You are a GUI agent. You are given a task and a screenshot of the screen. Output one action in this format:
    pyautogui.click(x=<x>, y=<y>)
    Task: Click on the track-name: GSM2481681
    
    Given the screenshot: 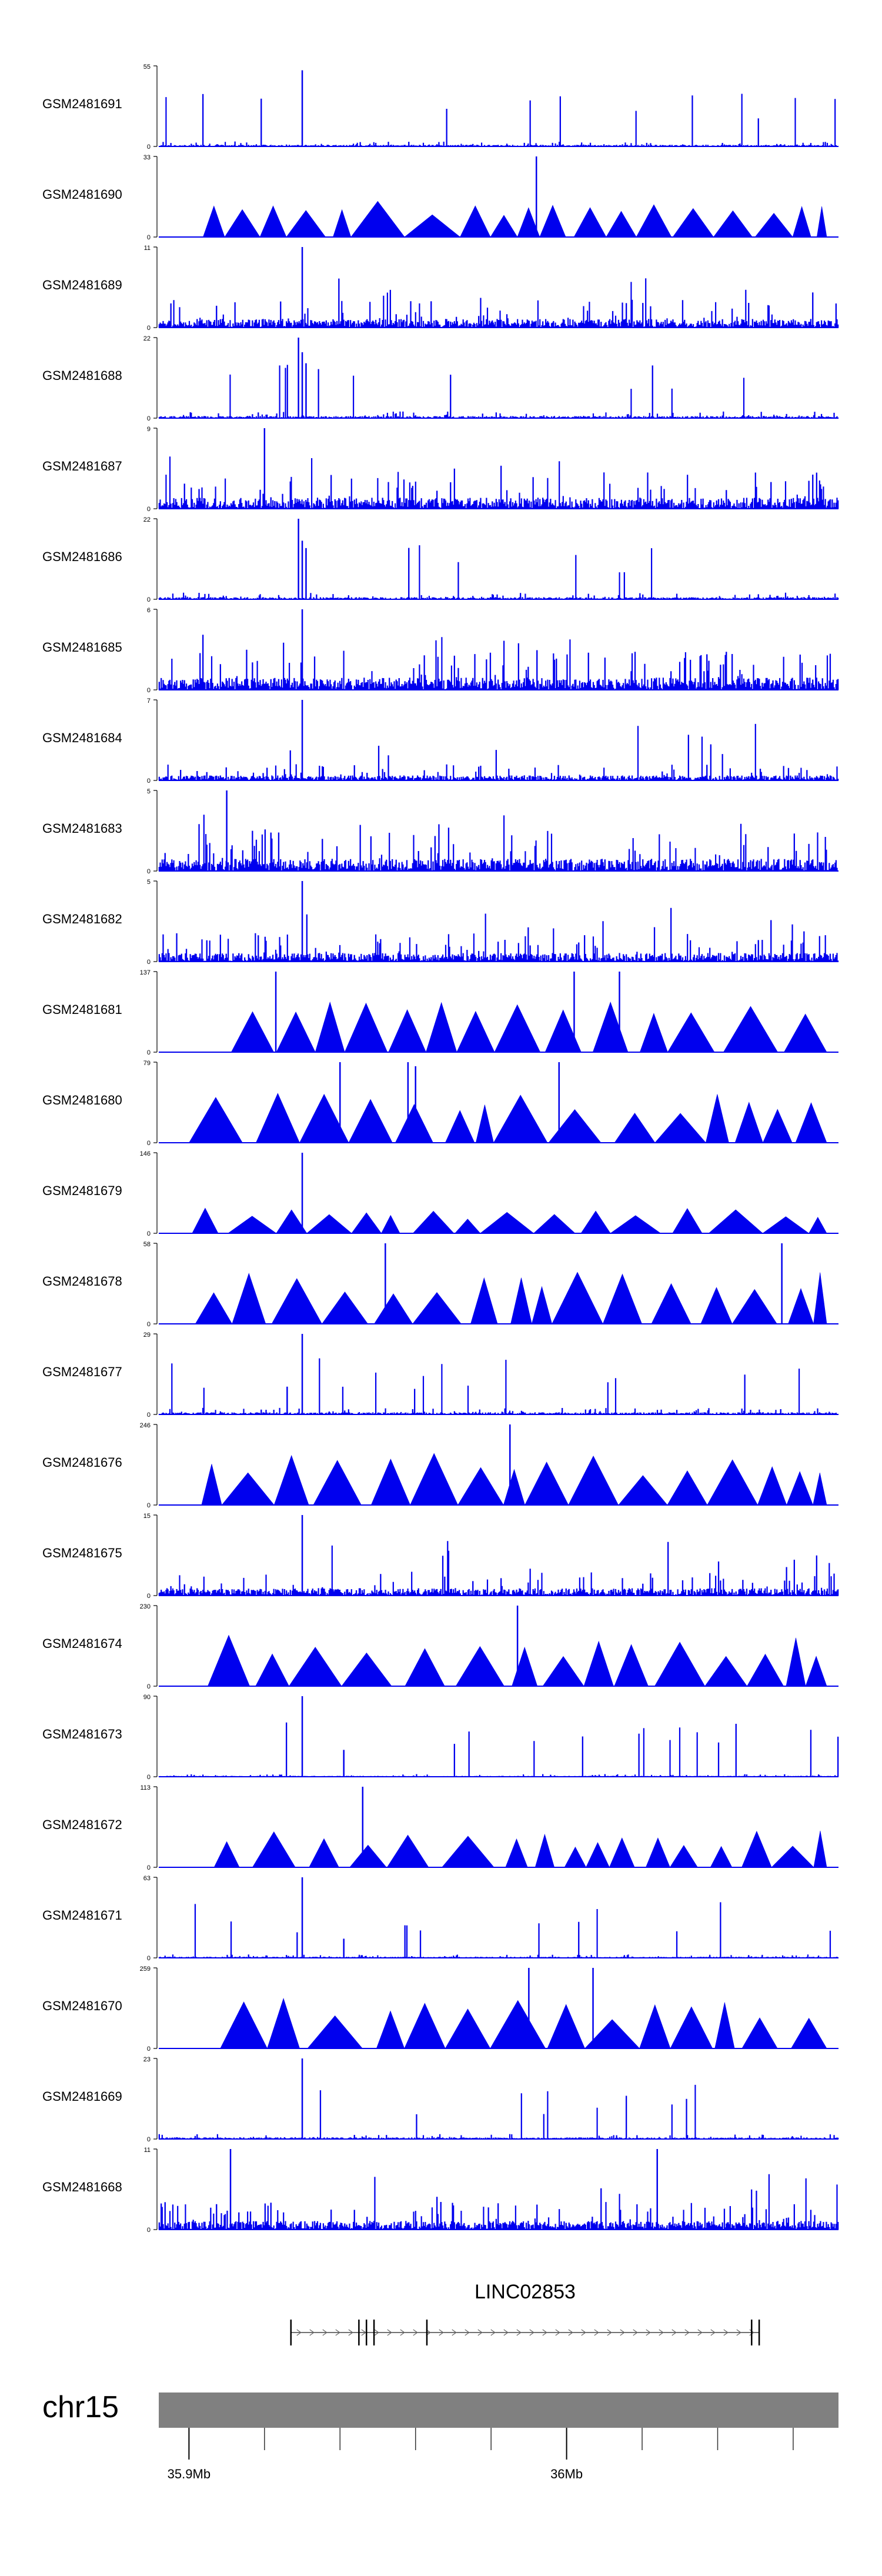 What is the action you would take?
    pyautogui.click(x=82, y=1009)
    